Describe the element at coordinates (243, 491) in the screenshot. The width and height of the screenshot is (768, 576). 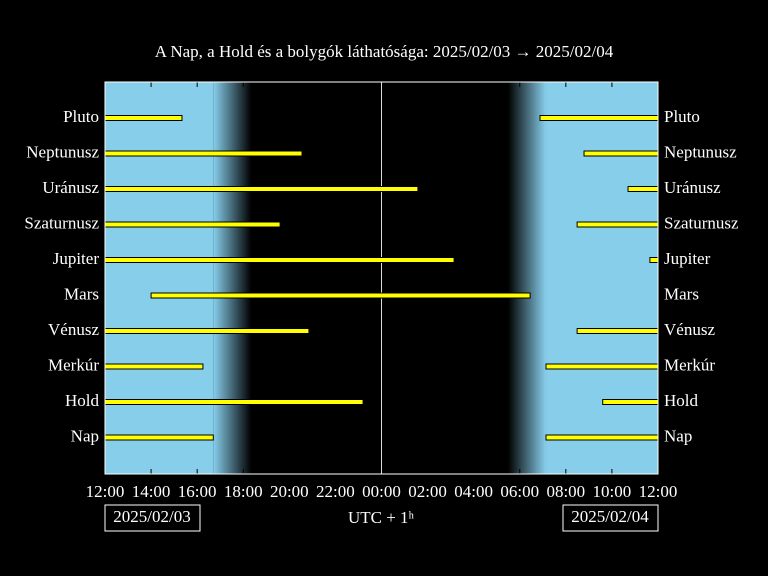
I see `x-tick-label: 18:00` at that location.